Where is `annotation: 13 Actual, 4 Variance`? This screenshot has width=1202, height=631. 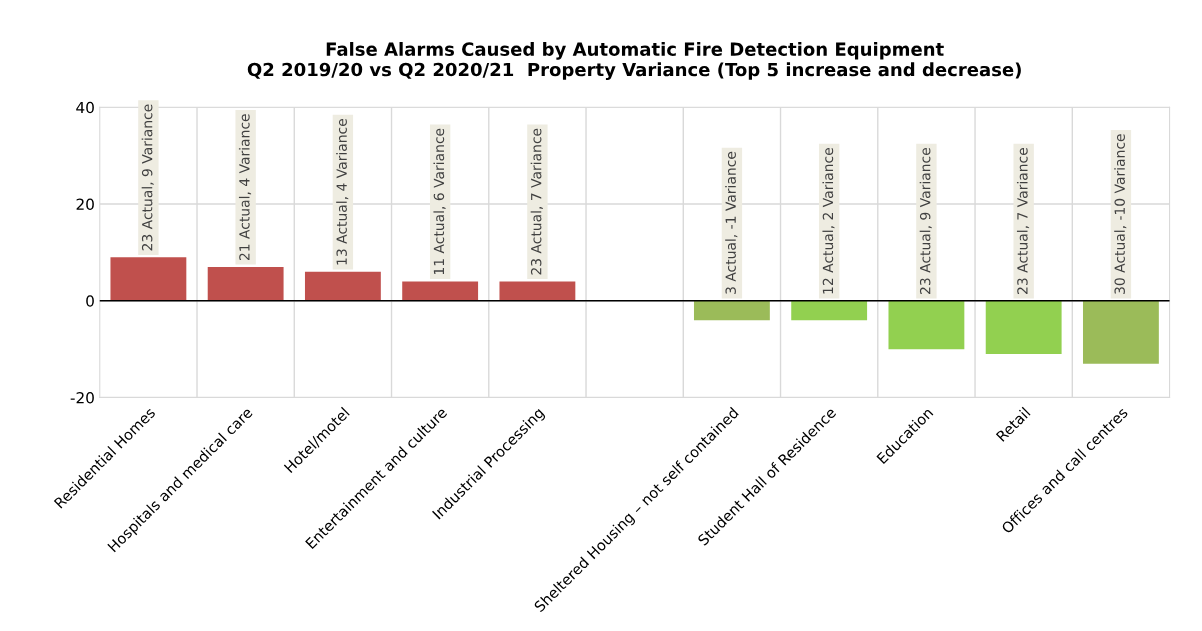 annotation: 13 Actual, 4 Variance is located at coordinates (342, 192).